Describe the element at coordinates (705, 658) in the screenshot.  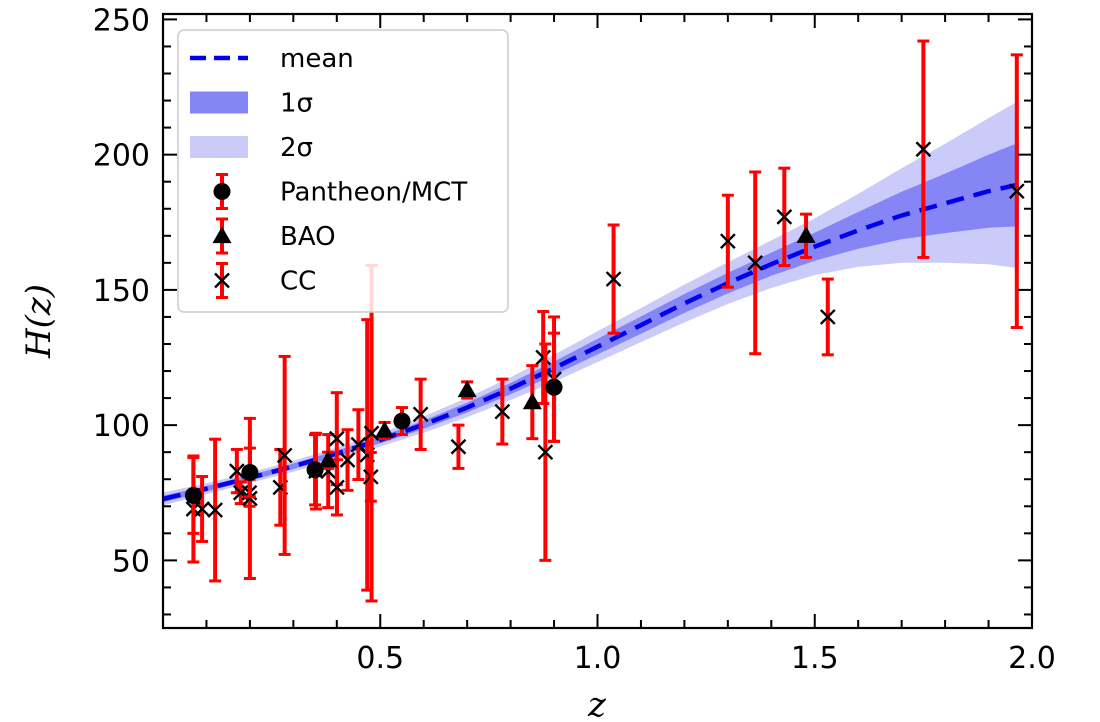
I see `x-tick-labels: 0.5 1.0 1.5 2.0` at that location.